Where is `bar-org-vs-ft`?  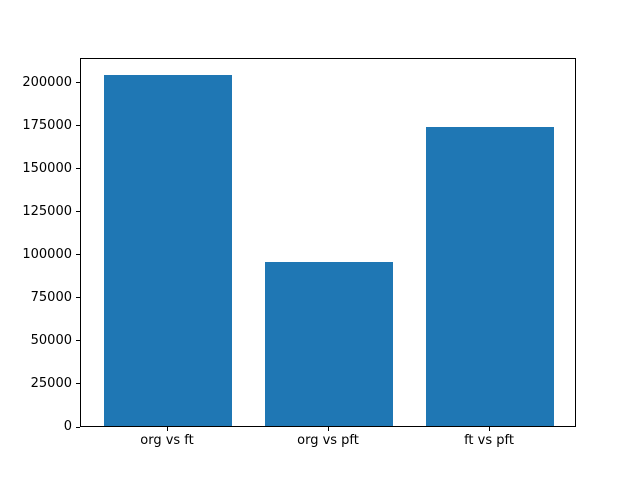 bar-org-vs-ft is located at coordinates (168, 250).